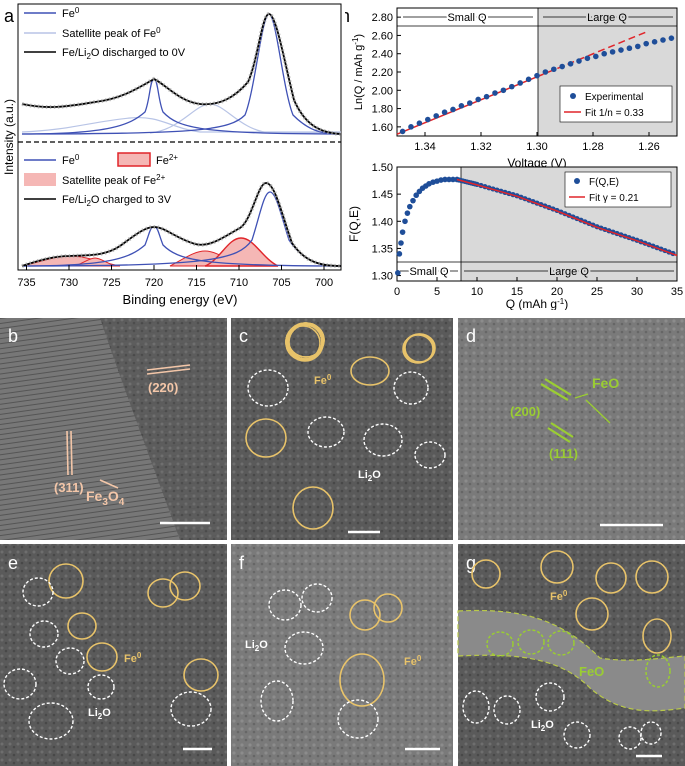 This screenshot has width=685, height=766. Describe the element at coordinates (26, 283) in the screenshot. I see `a-xtick-label: 735` at that location.